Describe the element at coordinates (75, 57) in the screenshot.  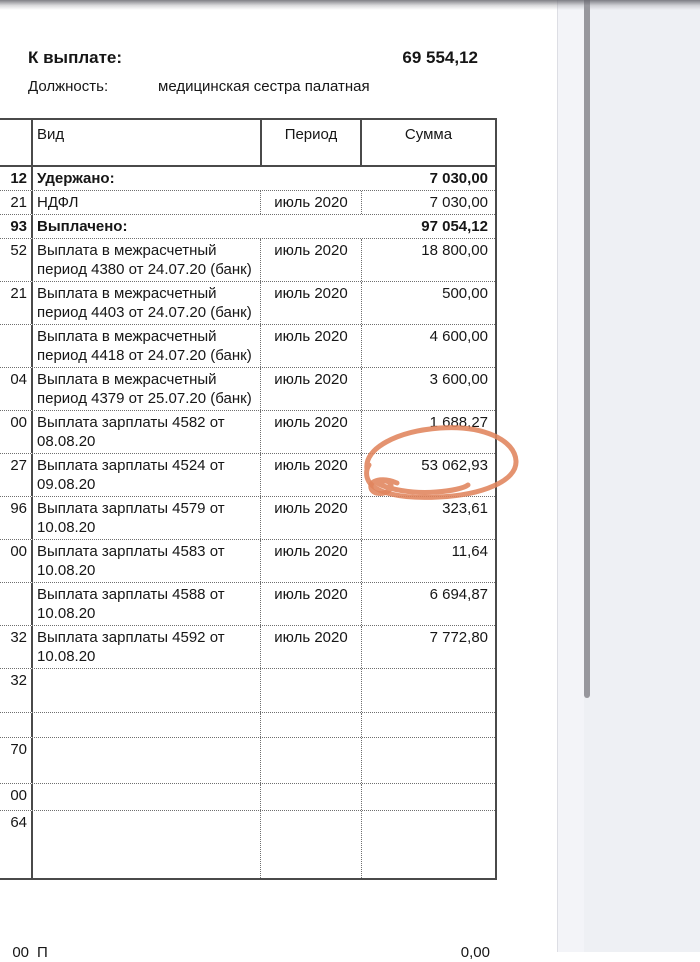
I see `amount-due-label: К выплате:` at that location.